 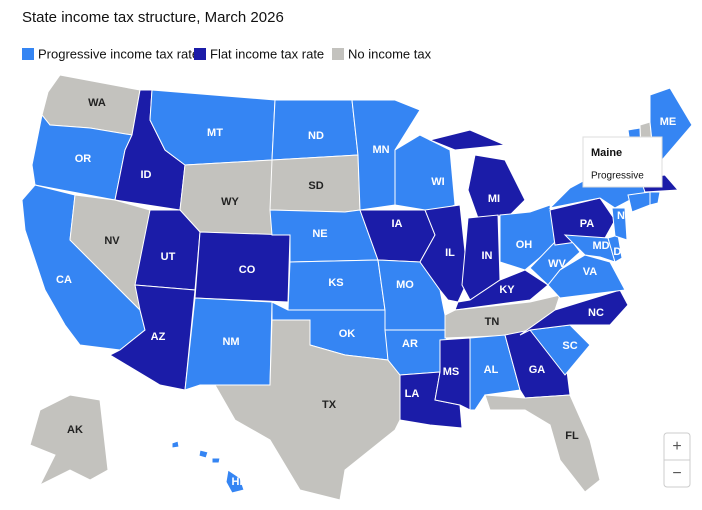 I want to click on state-label: WV, so click(x=557, y=264).